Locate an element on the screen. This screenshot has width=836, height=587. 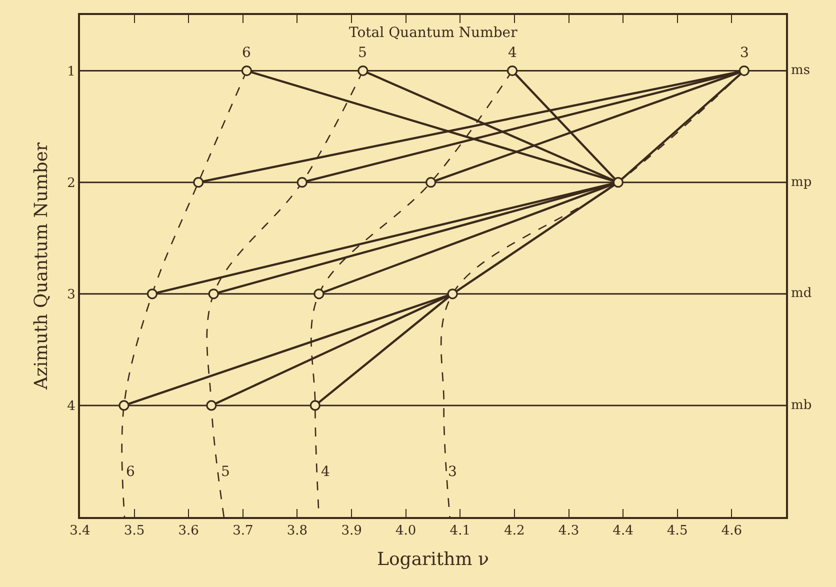
x-tick-label: 4.2 is located at coordinates (514, 531).